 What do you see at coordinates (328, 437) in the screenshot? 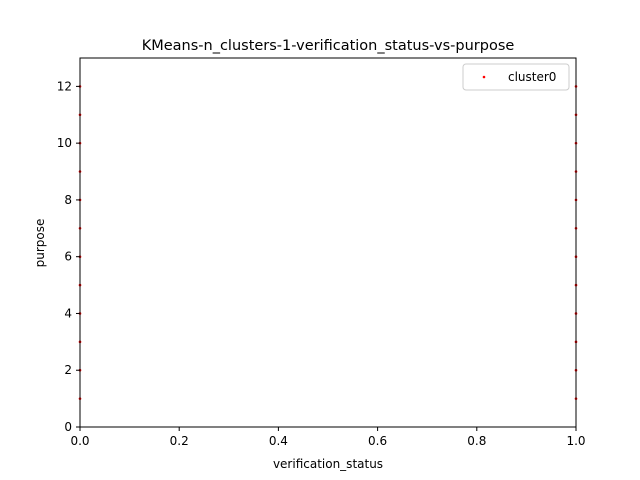
I see `x-axis-ticks: 0.0 0.2 0.4 0.6 0.8 1.0` at bounding box center [328, 437].